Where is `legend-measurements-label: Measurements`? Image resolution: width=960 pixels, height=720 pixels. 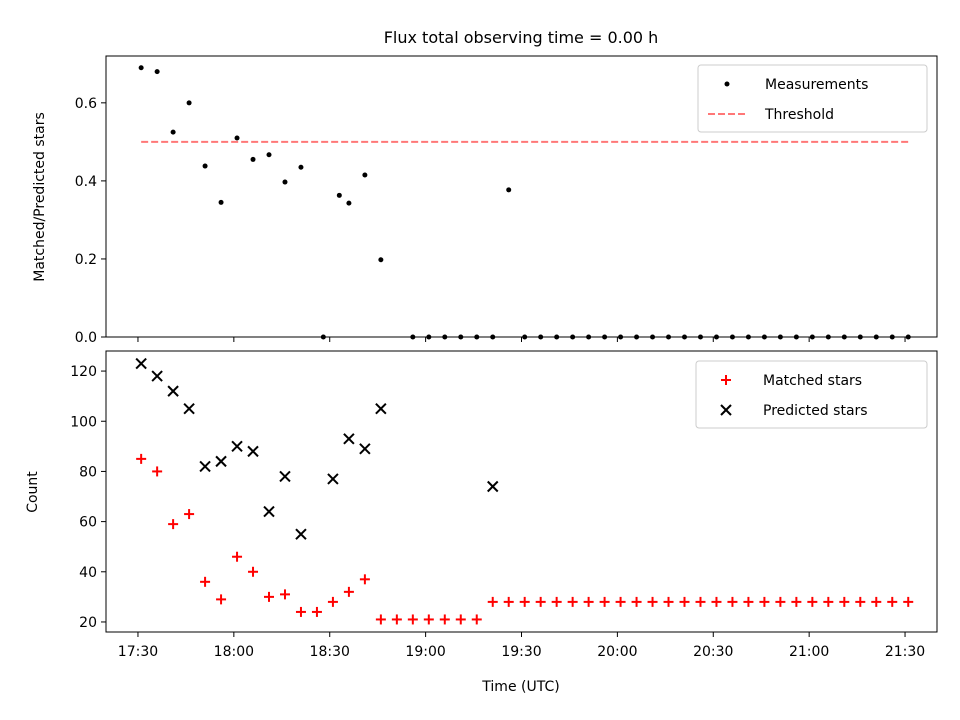 legend-measurements-label: Measurements is located at coordinates (816, 85).